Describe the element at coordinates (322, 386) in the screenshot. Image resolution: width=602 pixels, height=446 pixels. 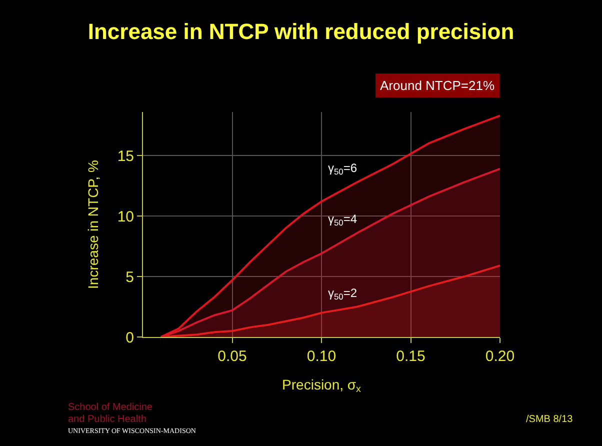
I see `x-axis-title: Precision, σ$_{x}$` at that location.